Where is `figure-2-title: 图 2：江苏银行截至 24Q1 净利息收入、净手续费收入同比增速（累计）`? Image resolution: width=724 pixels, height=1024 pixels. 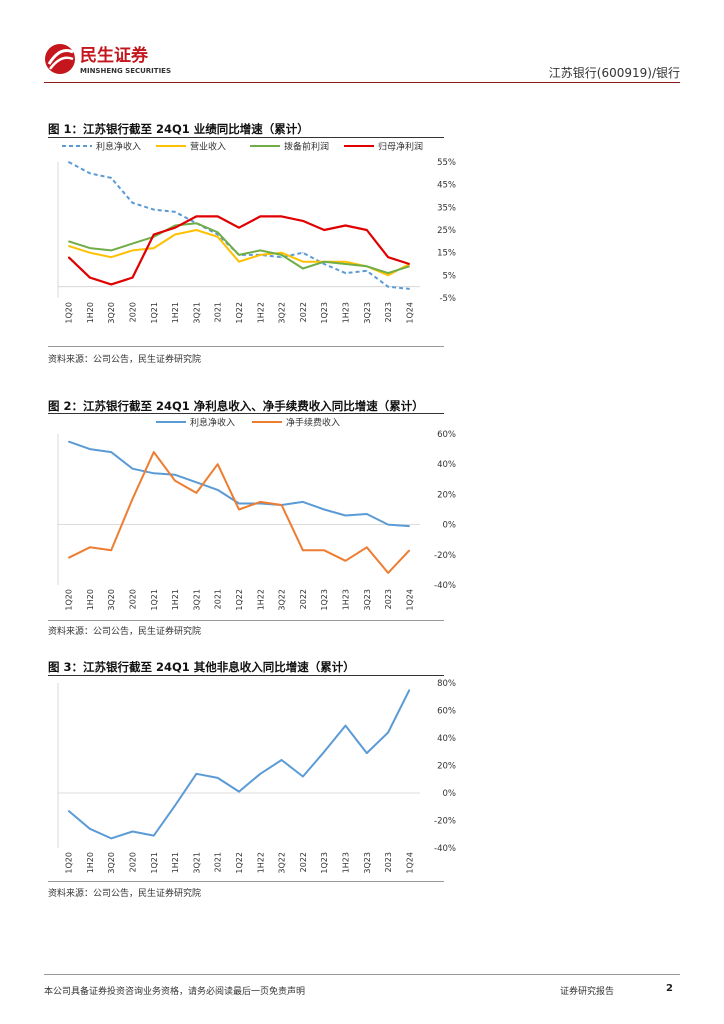 figure-2-title: 图 2：江苏银行截至 24Q1 净利息收入、净手续费收入同比增速（累计） is located at coordinates (236, 406).